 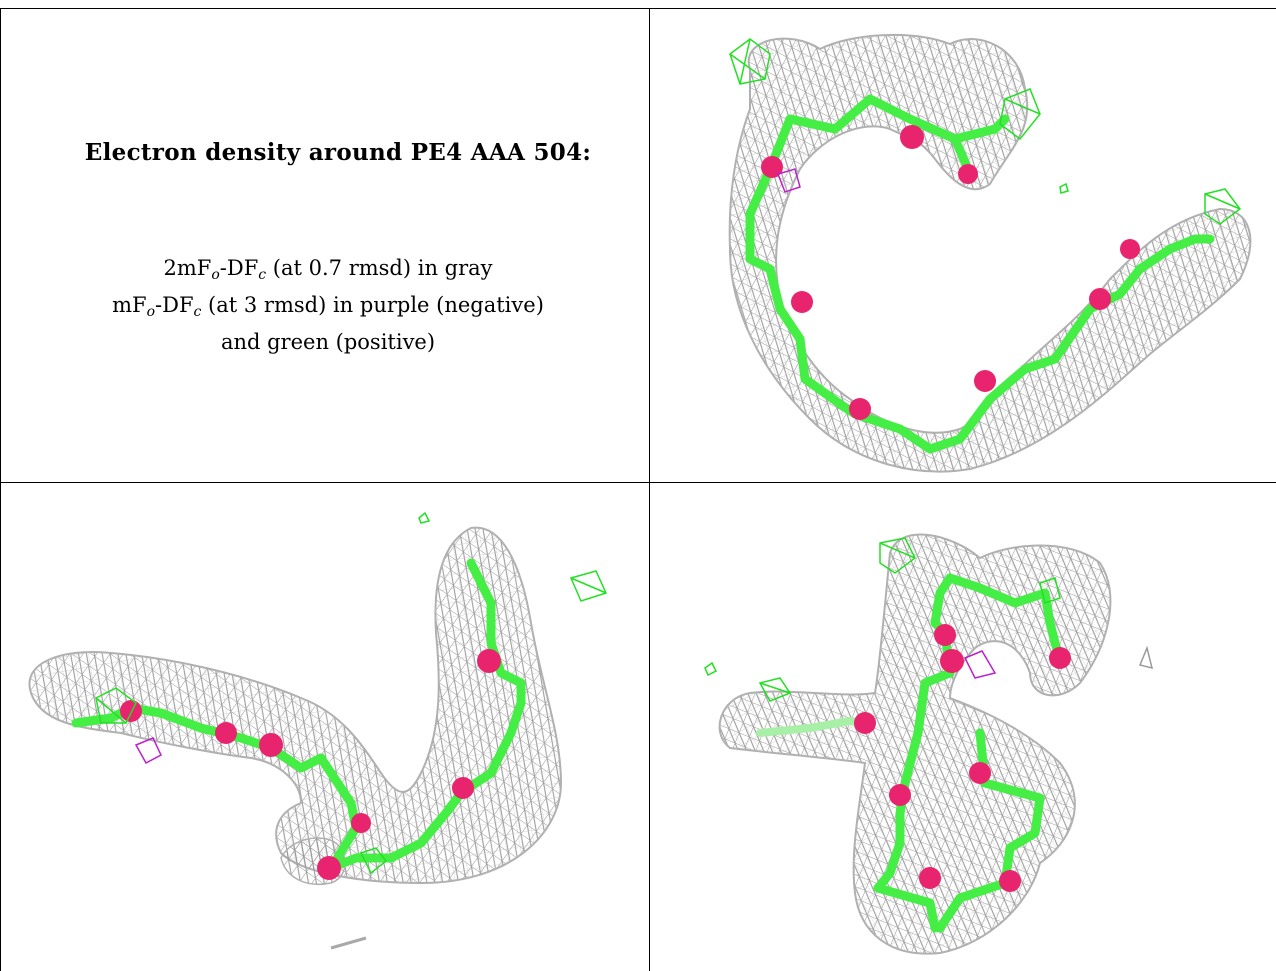 I want to click on table-border-top, so click(x=638, y=8).